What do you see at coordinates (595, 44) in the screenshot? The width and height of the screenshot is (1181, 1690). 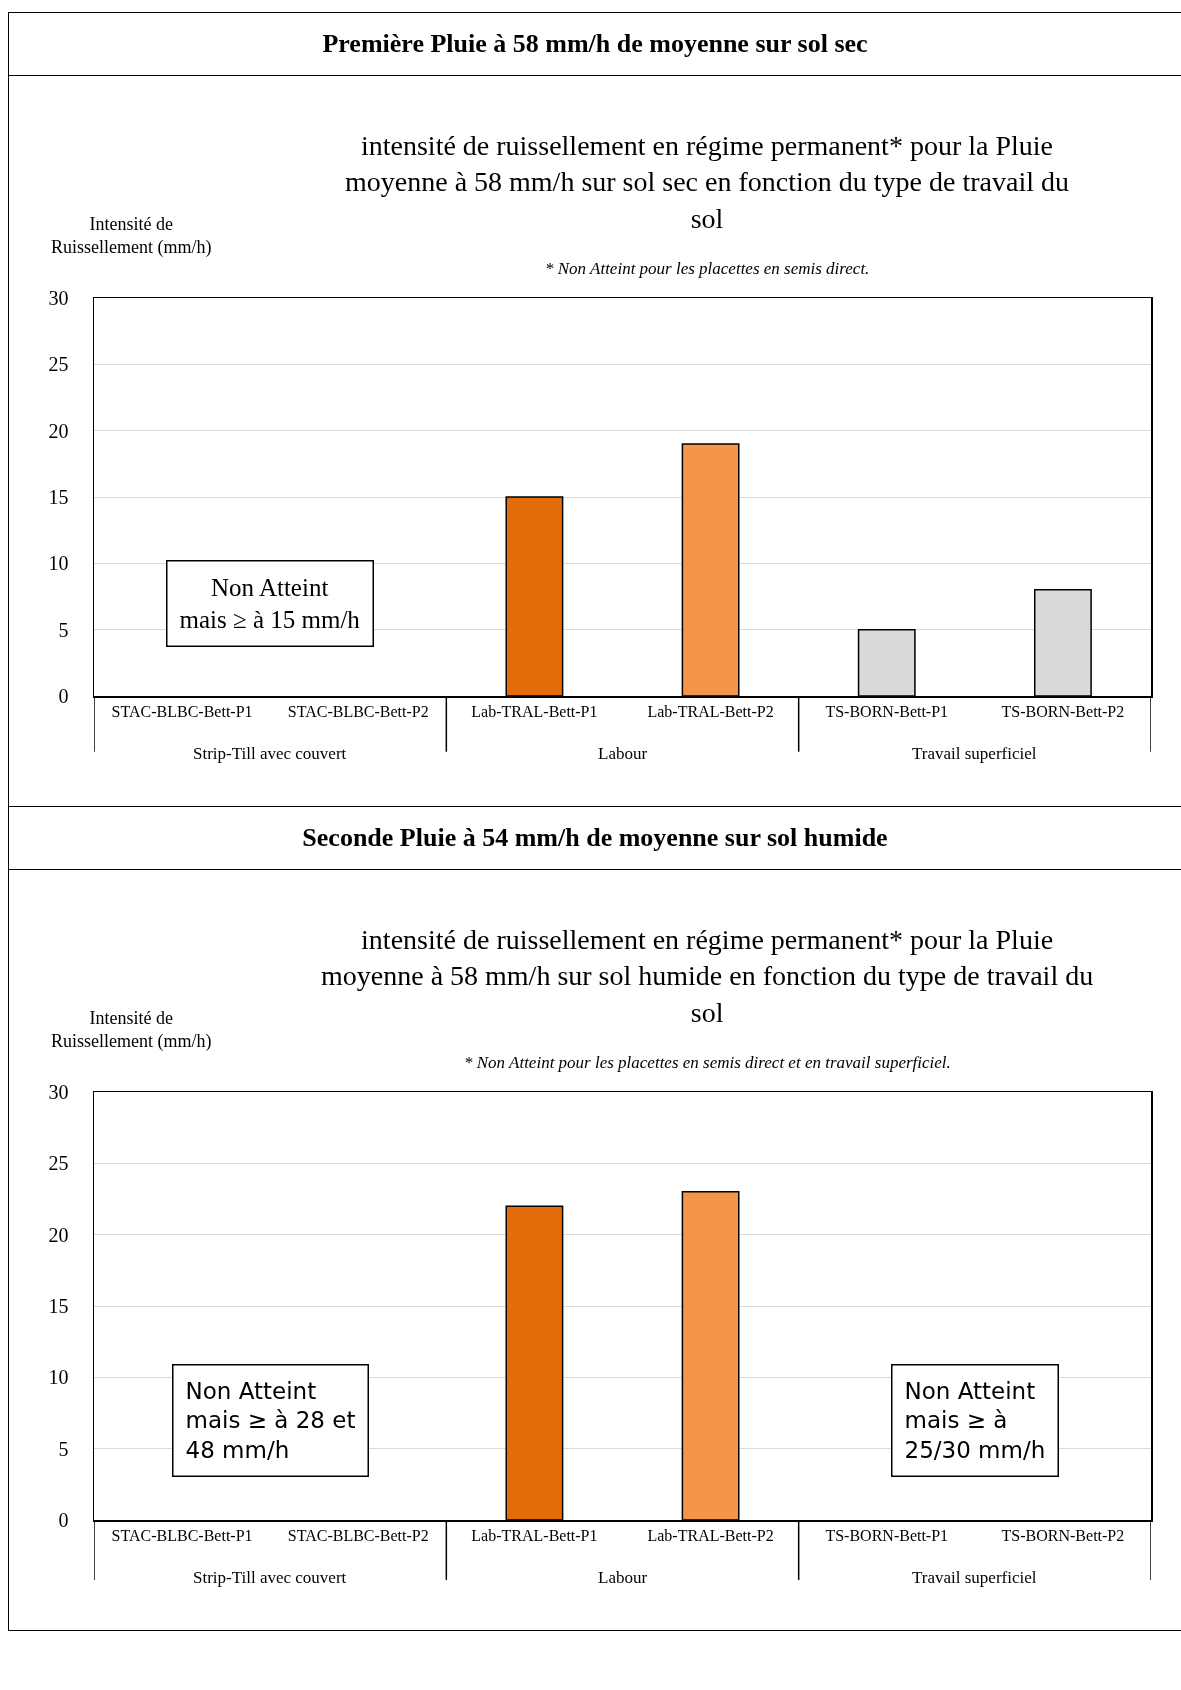 I see `chart-title: Première Pluie à 58 mm/h de moyenne sur sol sec` at bounding box center [595, 44].